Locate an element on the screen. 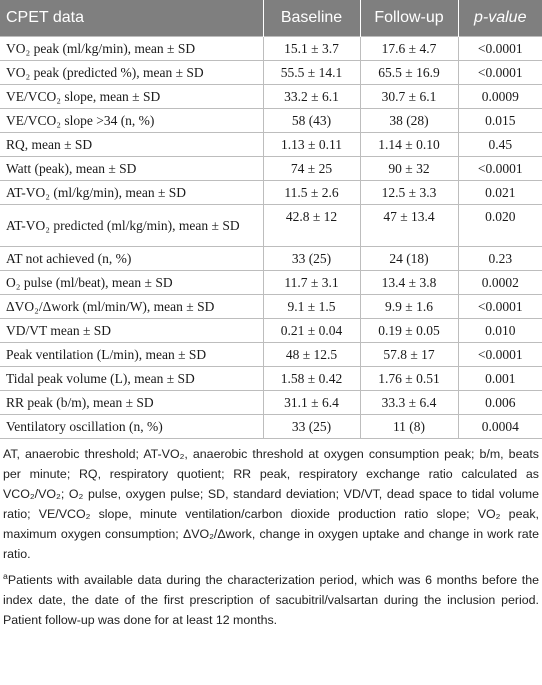 The height and width of the screenshot is (685, 542). header-baseline: Baseline is located at coordinates (312, 18).